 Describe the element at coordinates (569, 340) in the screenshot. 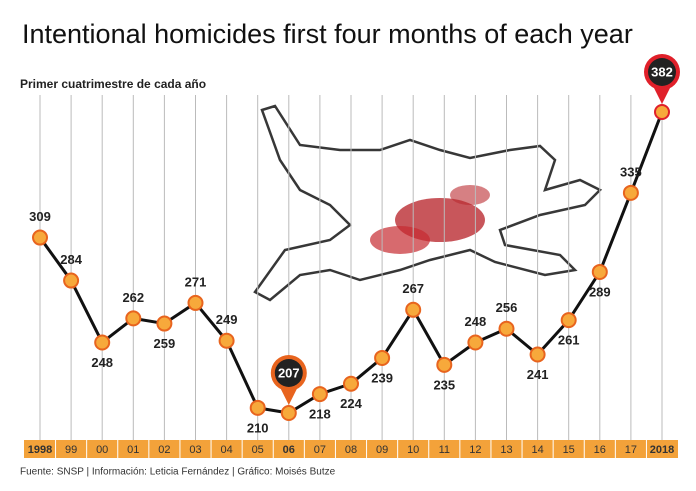

I see `value-label: 261` at that location.